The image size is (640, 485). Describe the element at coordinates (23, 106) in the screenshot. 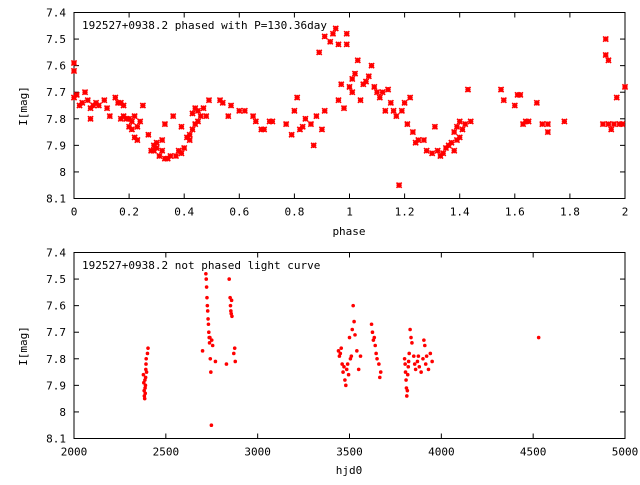

I see `phased-y-axis-label: I[mag]` at that location.